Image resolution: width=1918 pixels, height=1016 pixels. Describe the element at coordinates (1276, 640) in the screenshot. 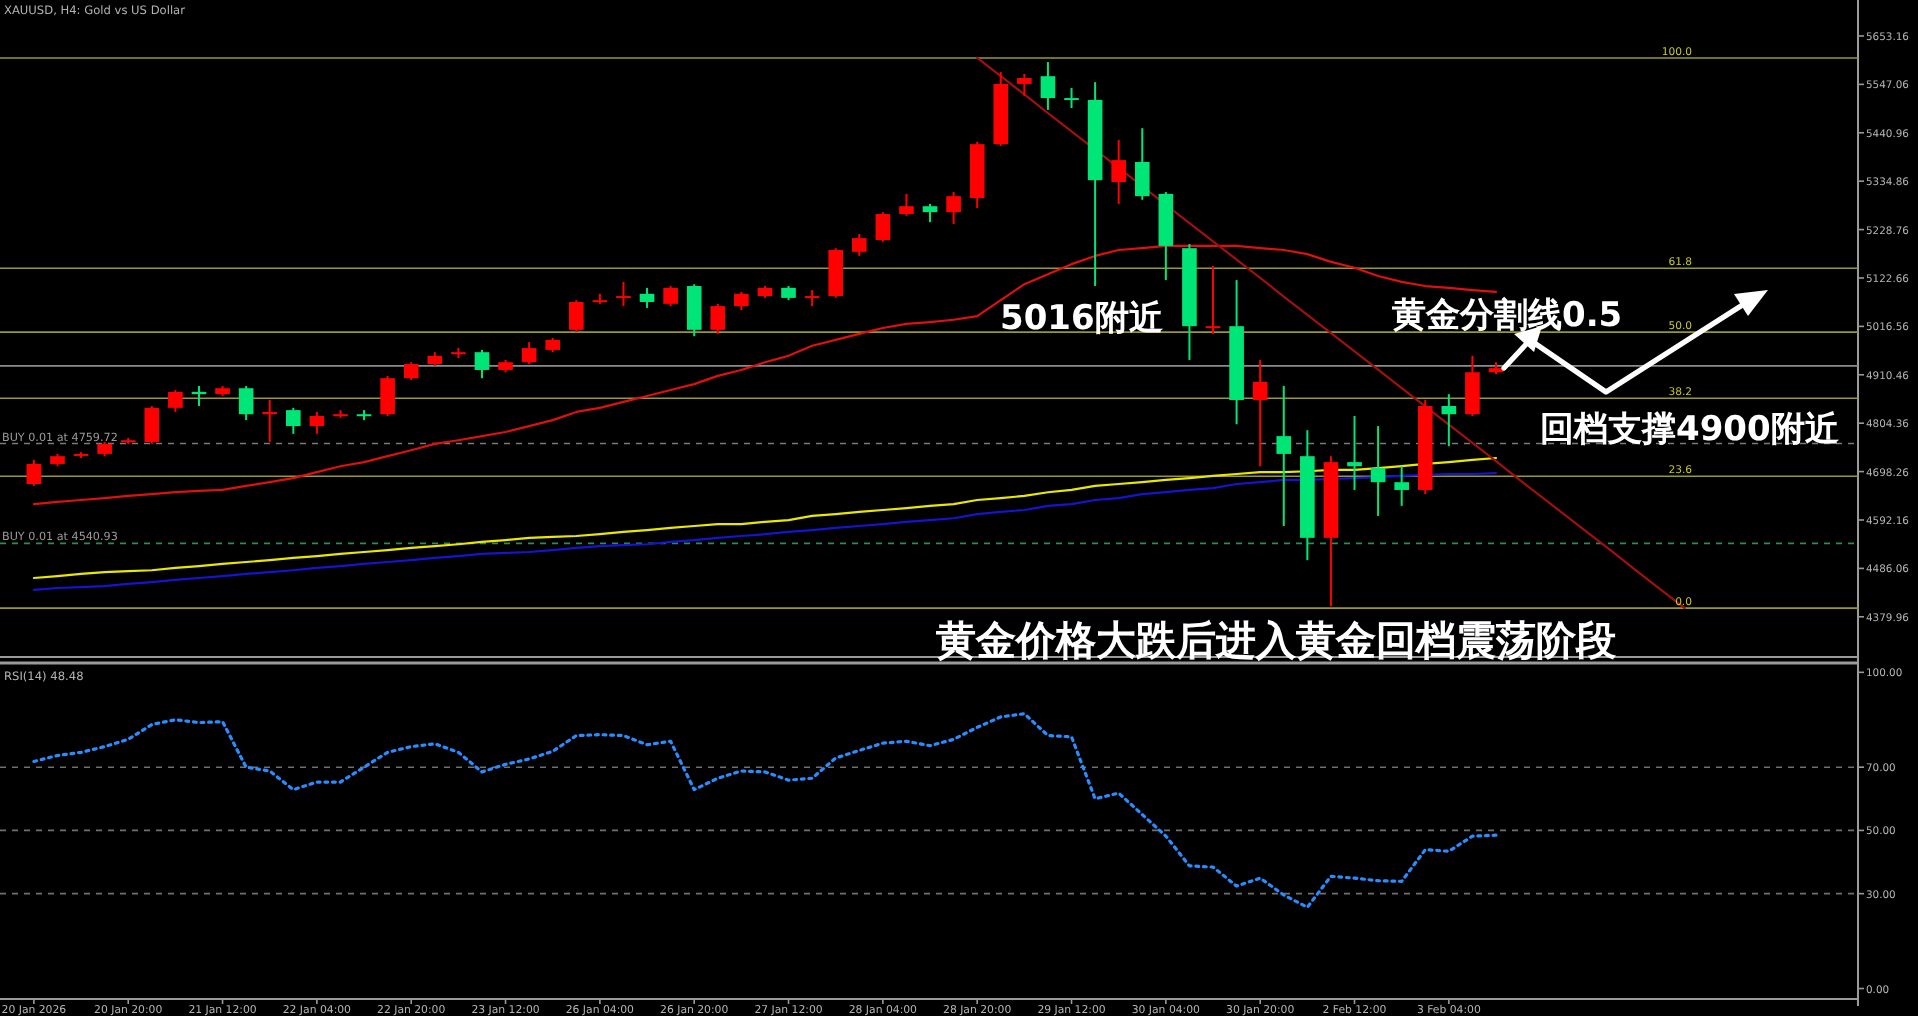

I see `annotation: 黄金价格大跌后进入黄金回档震荡阶段` at that location.